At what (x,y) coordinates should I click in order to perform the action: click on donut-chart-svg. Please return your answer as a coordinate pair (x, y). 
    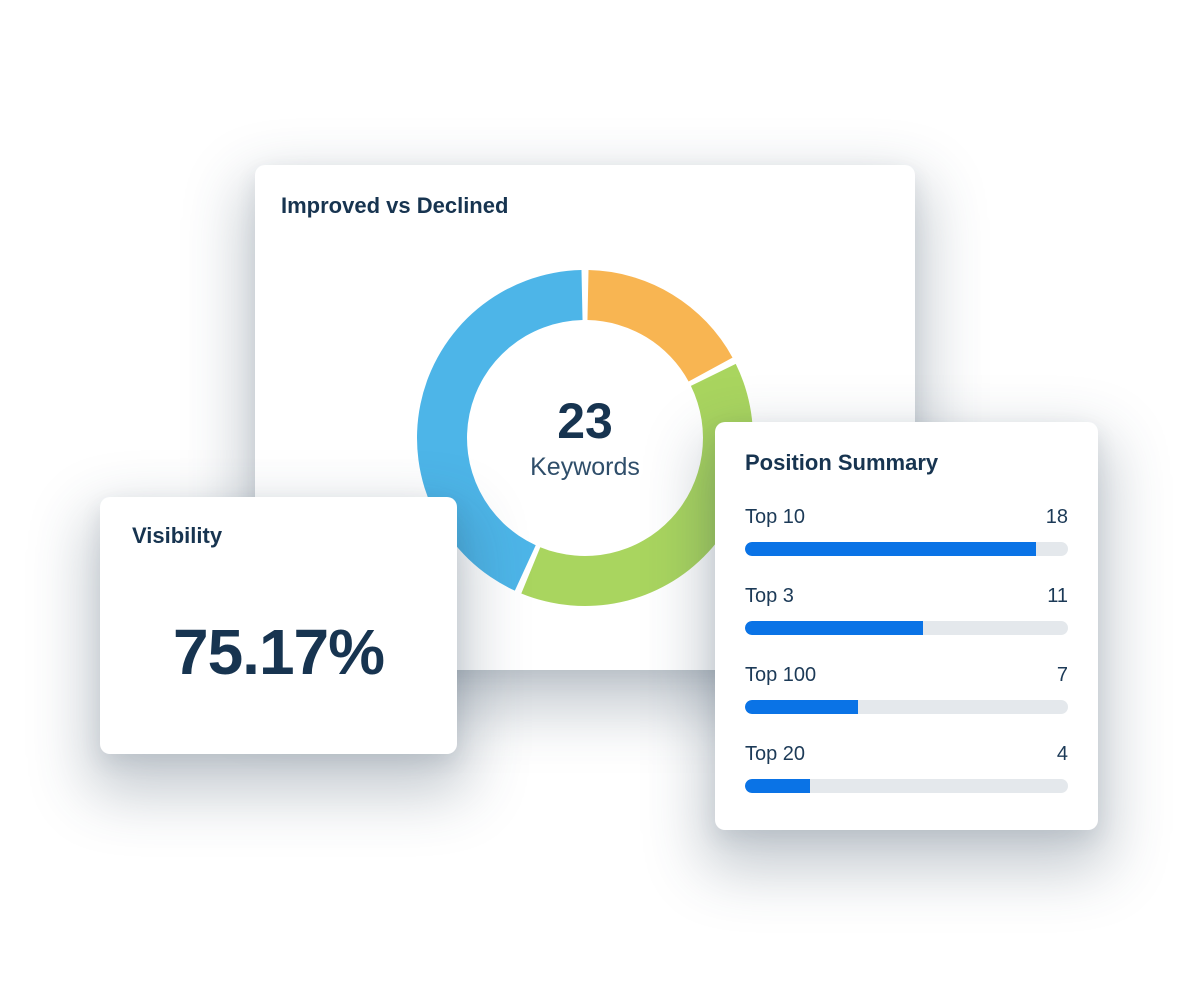
    Looking at the image, I should click on (585, 438).